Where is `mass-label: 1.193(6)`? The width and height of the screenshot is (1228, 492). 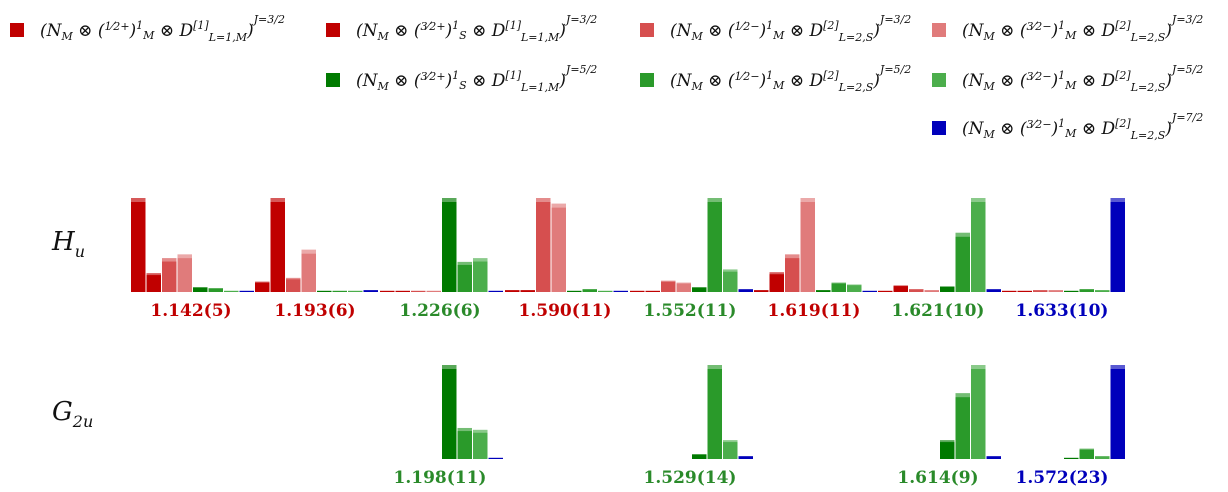
mass-label: 1.193(6) is located at coordinates (314, 311).